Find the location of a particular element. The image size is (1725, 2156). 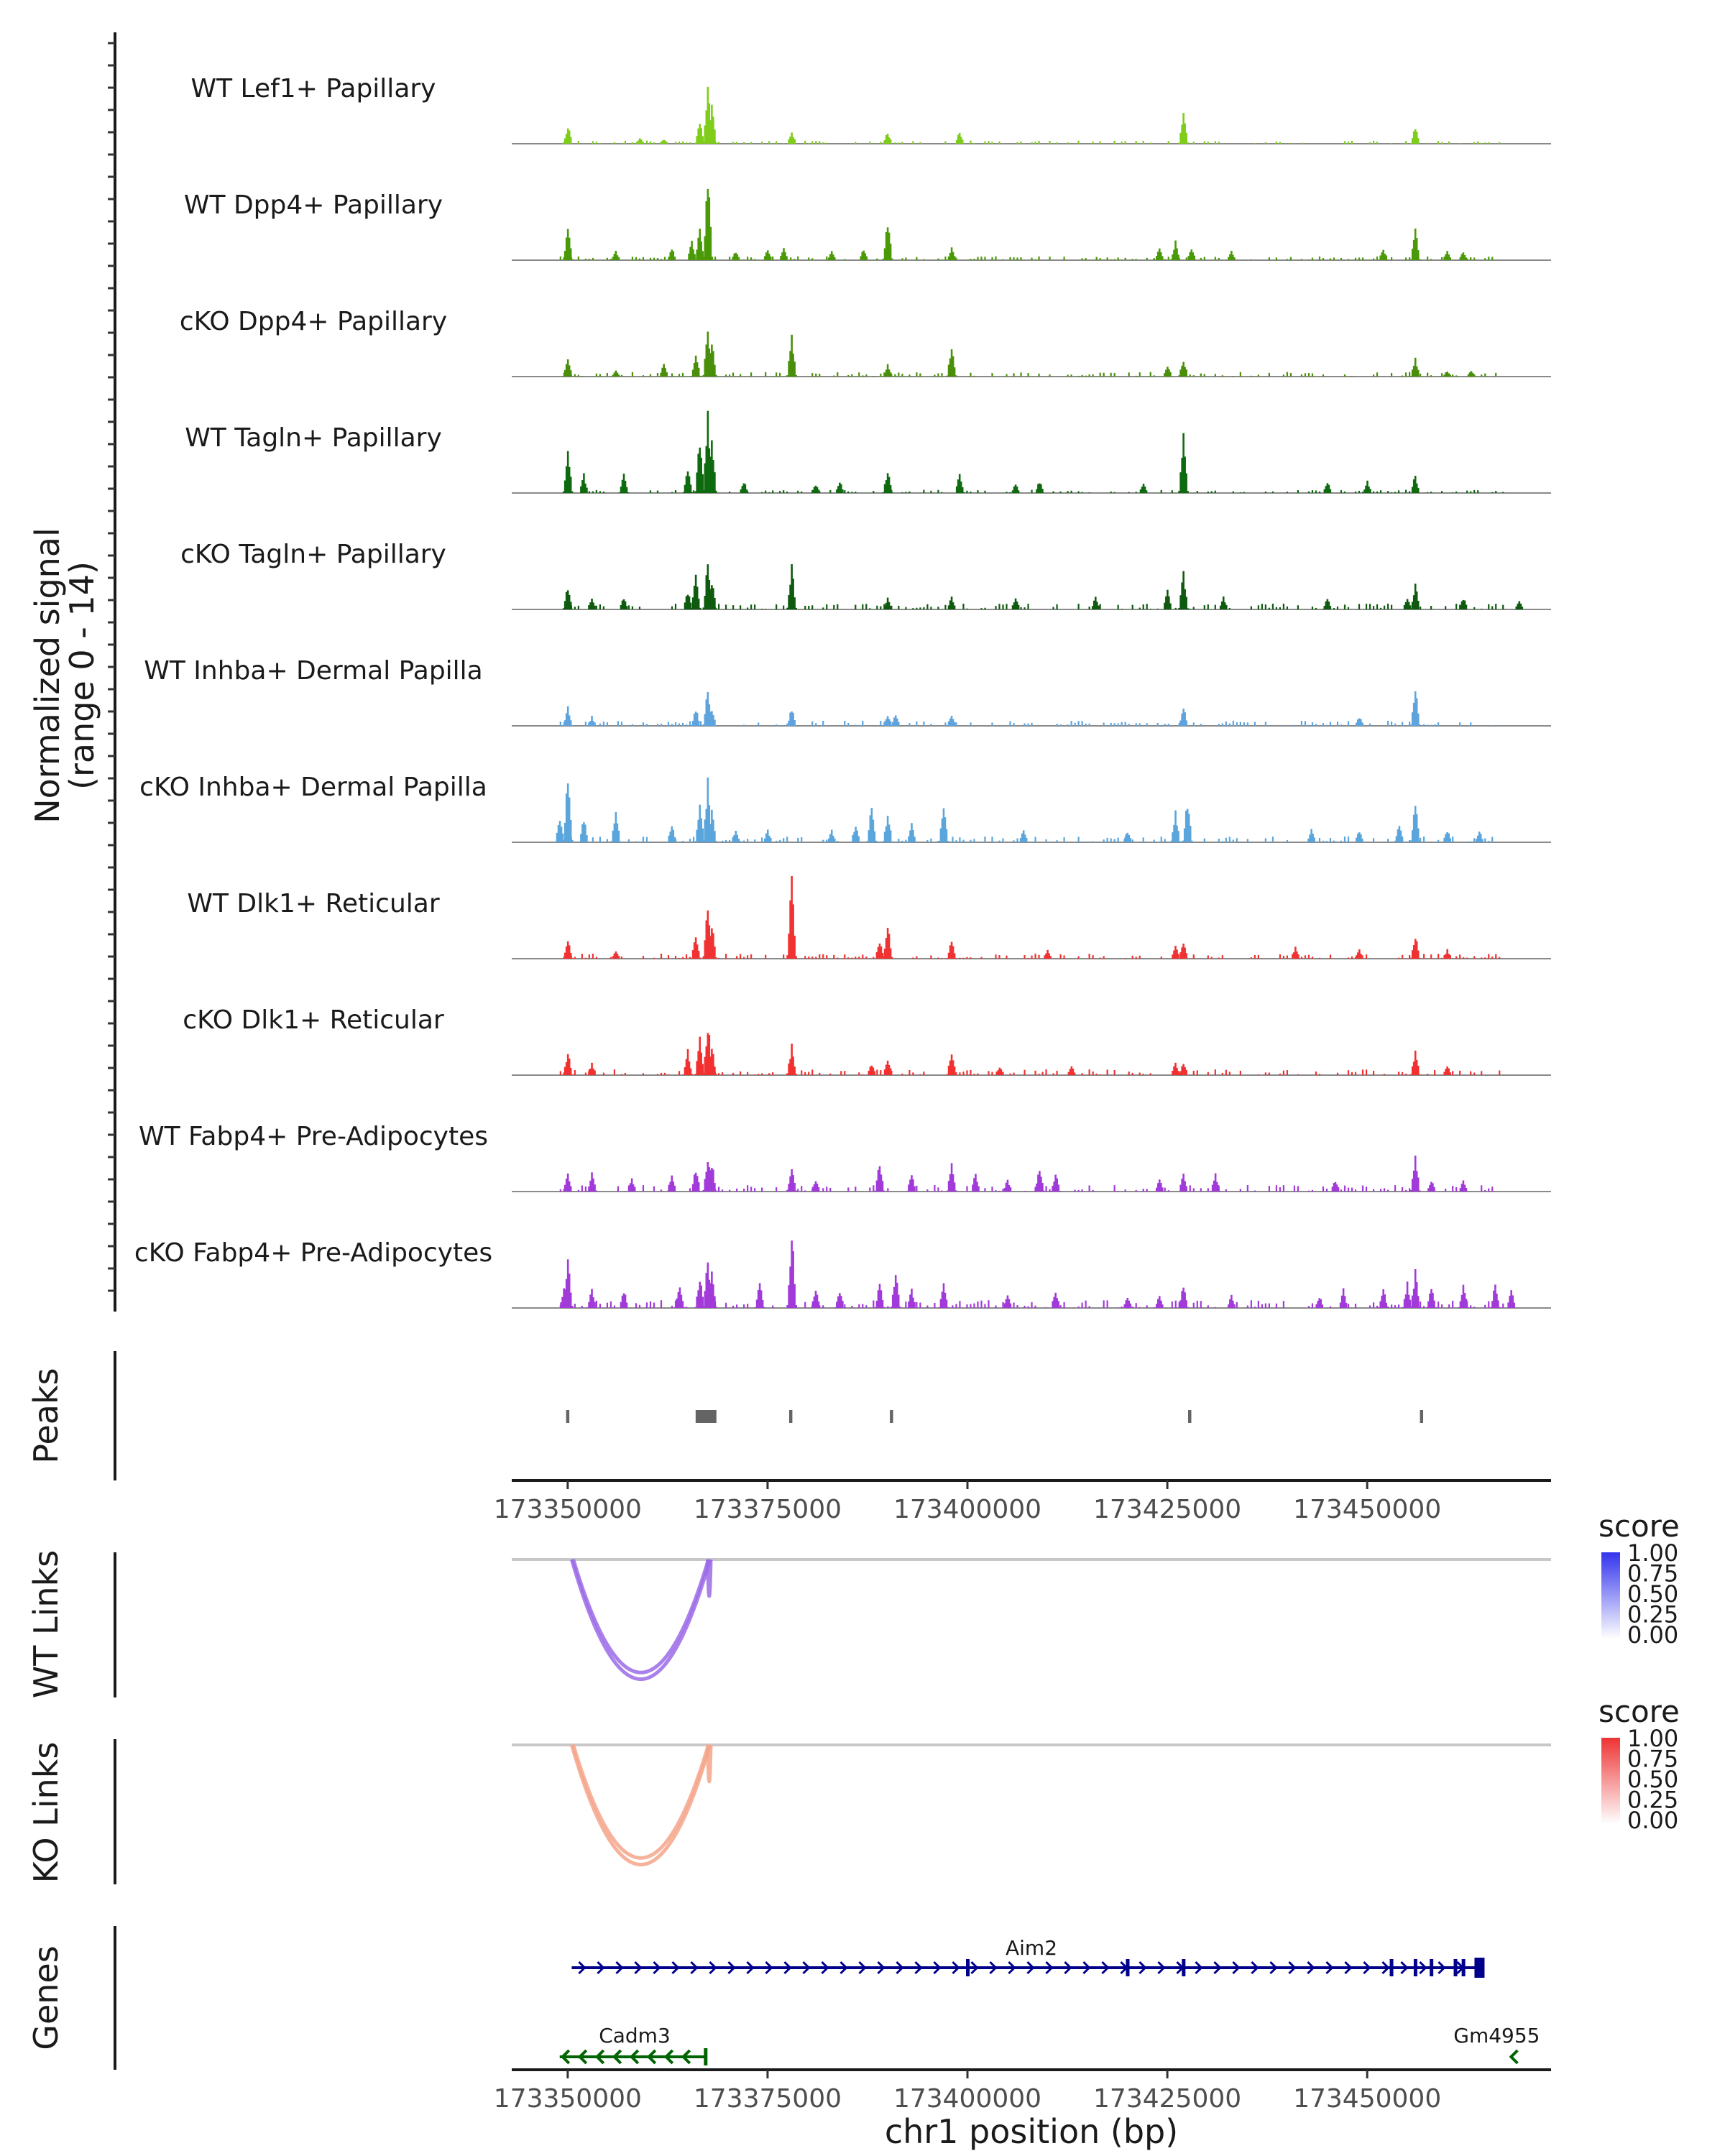

gene-exon is located at coordinates (1455, 1967).